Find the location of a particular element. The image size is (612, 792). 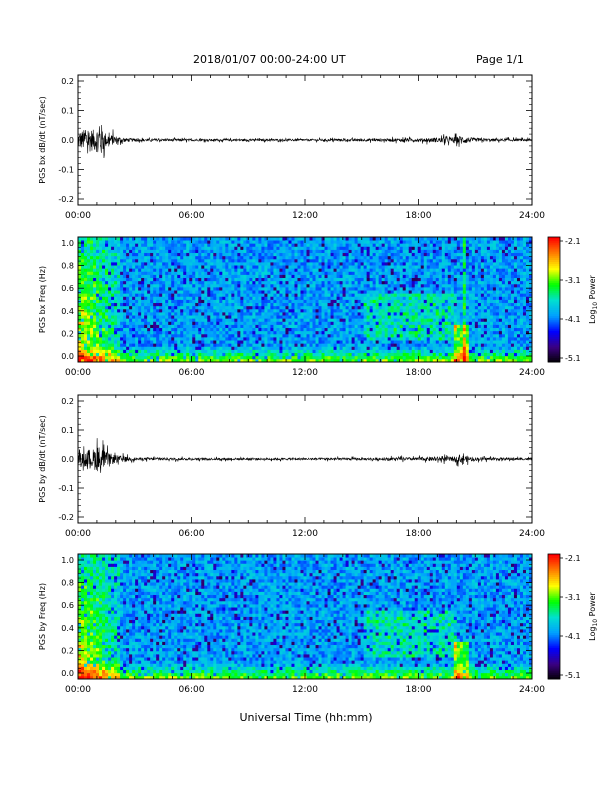

y-axis-label: PGS by Freq (Hz) is located at coordinates (42, 616).